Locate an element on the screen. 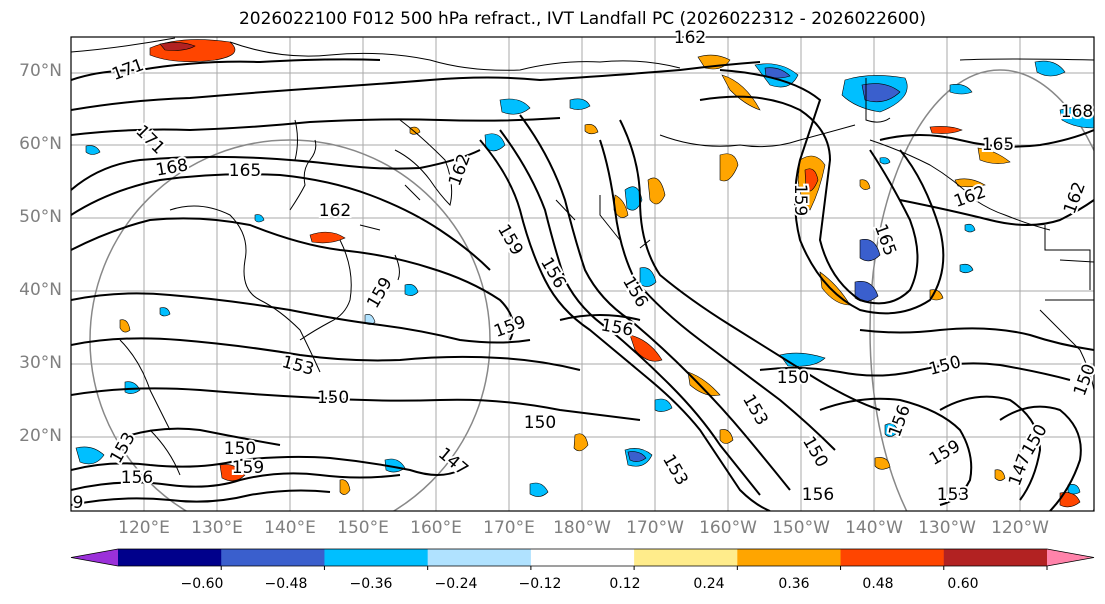  contour-label: 9 is located at coordinates (78, 503).